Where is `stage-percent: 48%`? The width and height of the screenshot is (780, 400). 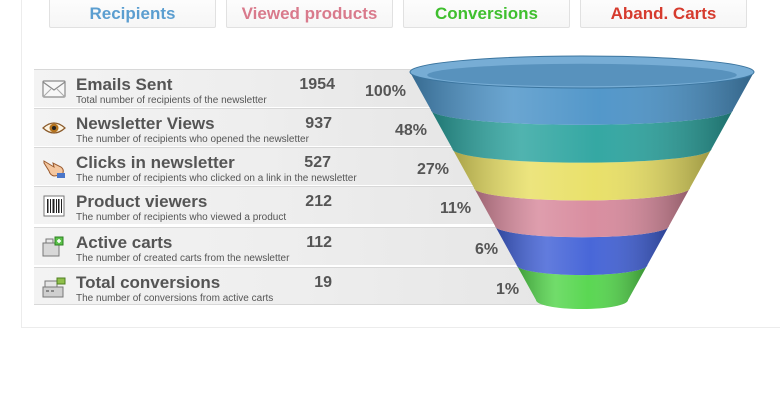
stage-percent: 48% is located at coordinates (411, 130).